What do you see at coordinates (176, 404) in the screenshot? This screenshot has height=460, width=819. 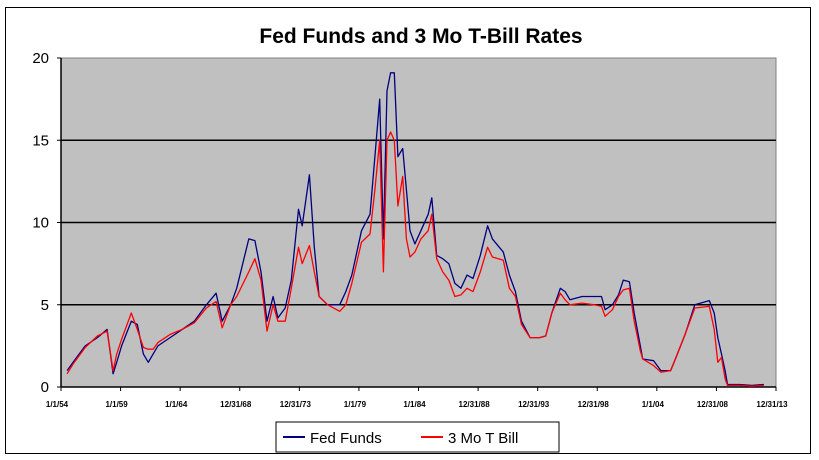 I see `x-tick-label: 1/1/64` at bounding box center [176, 404].